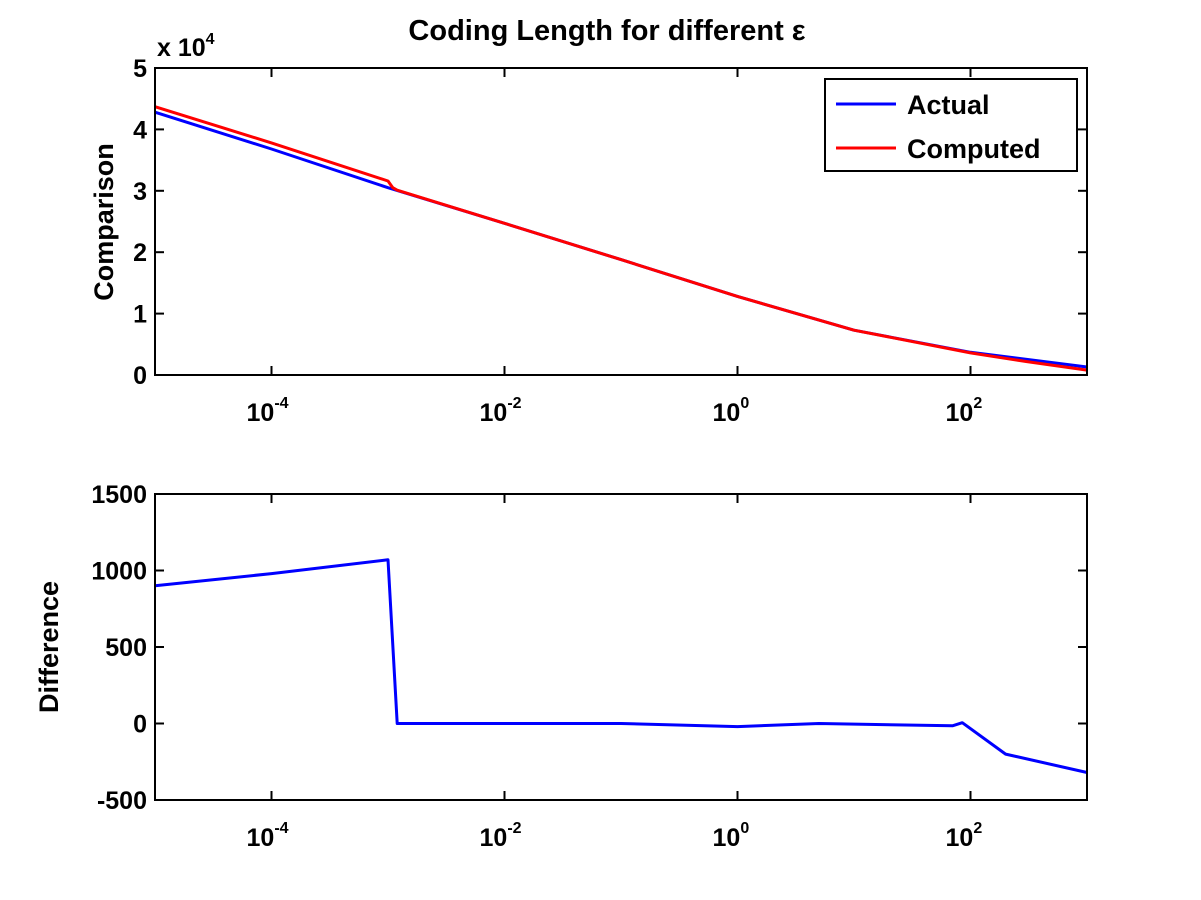  I want to click on y-tick-label: 4, so click(140, 130).